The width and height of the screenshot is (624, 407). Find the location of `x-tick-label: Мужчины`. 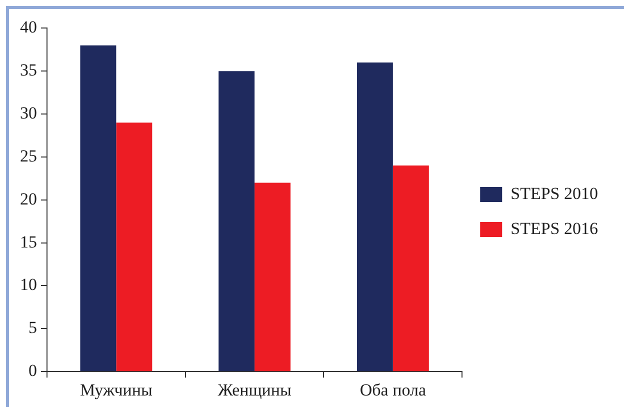

x-tick-label: Мужчины is located at coordinates (116, 390).